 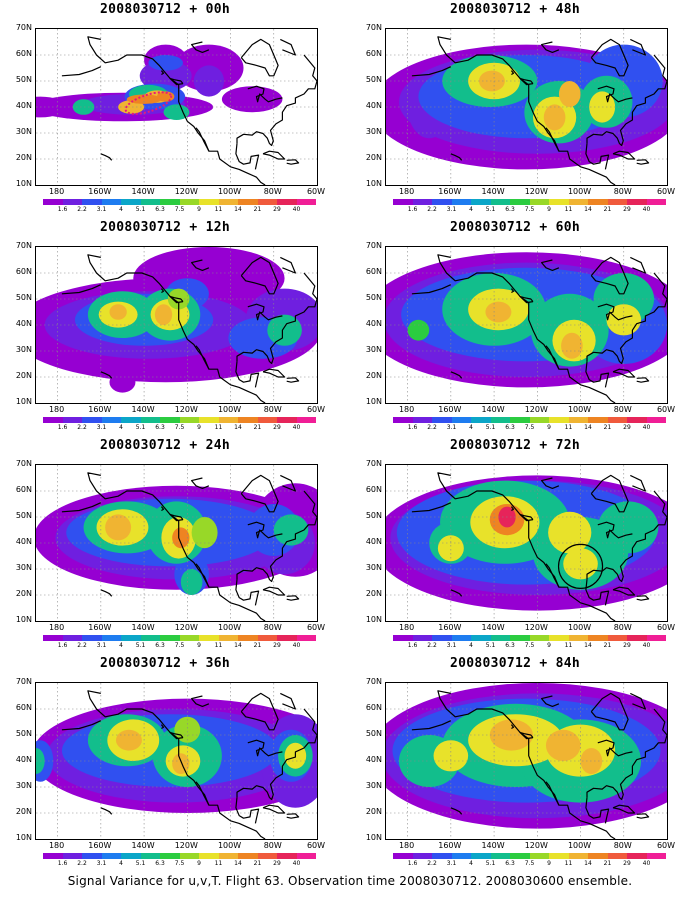 I want to click on lat-tick-label: 20N, so click(x=373, y=593).